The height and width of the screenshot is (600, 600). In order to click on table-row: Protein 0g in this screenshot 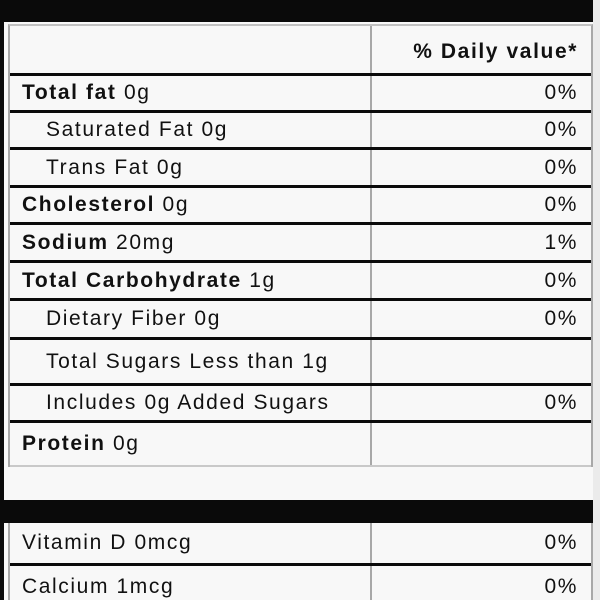, I will do `click(300, 445)`.